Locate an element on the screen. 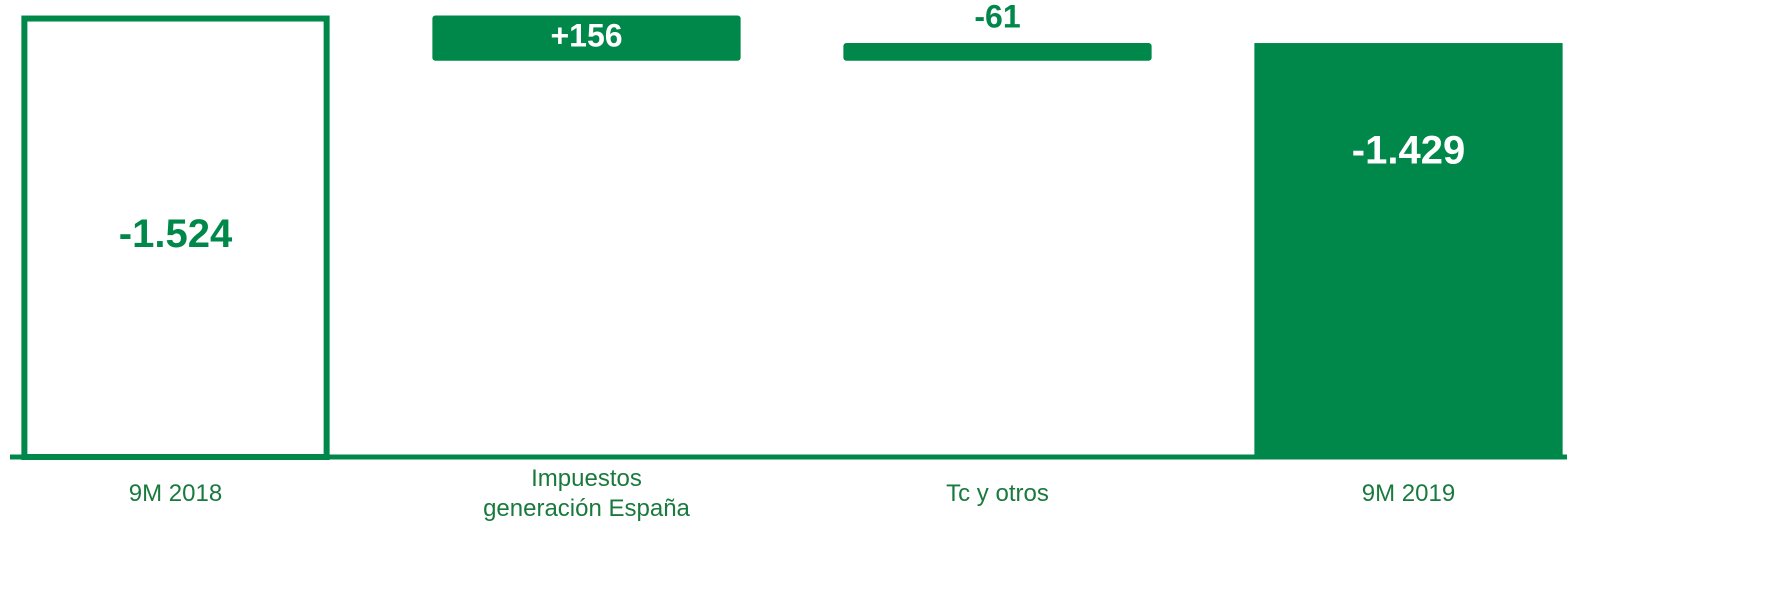  x-tick-label: Tc y otros is located at coordinates (997, 493).